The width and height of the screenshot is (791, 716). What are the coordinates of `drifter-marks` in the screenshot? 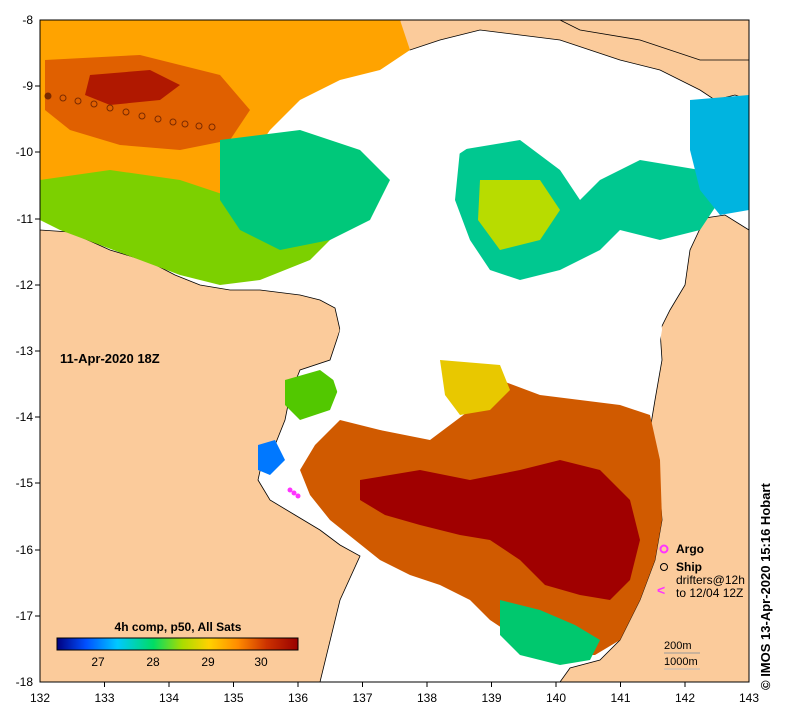 It's located at (294, 493).